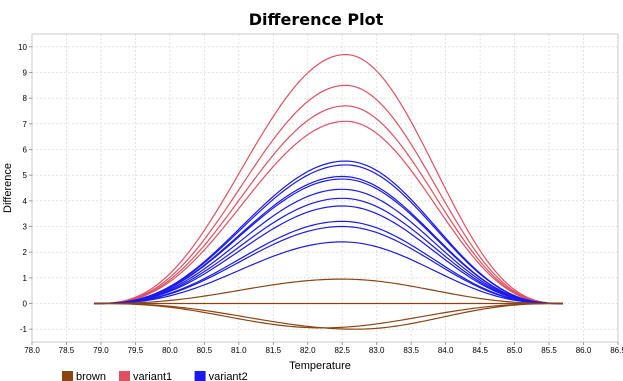 The image size is (623, 381). What do you see at coordinates (377, 350) in the screenshot?
I see `x-tick-label: 83.0` at bounding box center [377, 350].